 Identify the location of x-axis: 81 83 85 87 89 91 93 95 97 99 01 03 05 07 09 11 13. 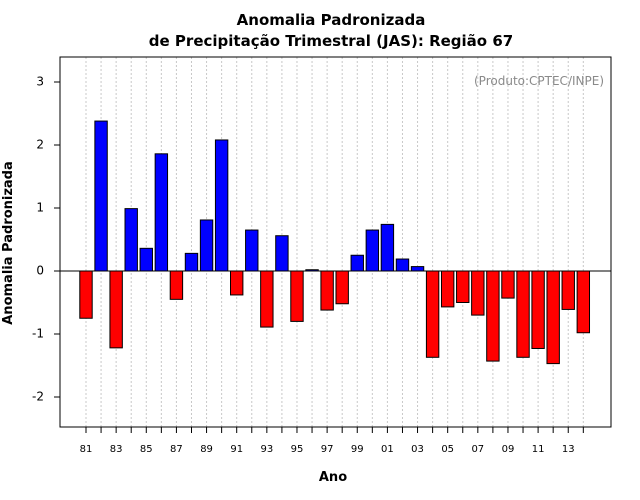
(332, 441).